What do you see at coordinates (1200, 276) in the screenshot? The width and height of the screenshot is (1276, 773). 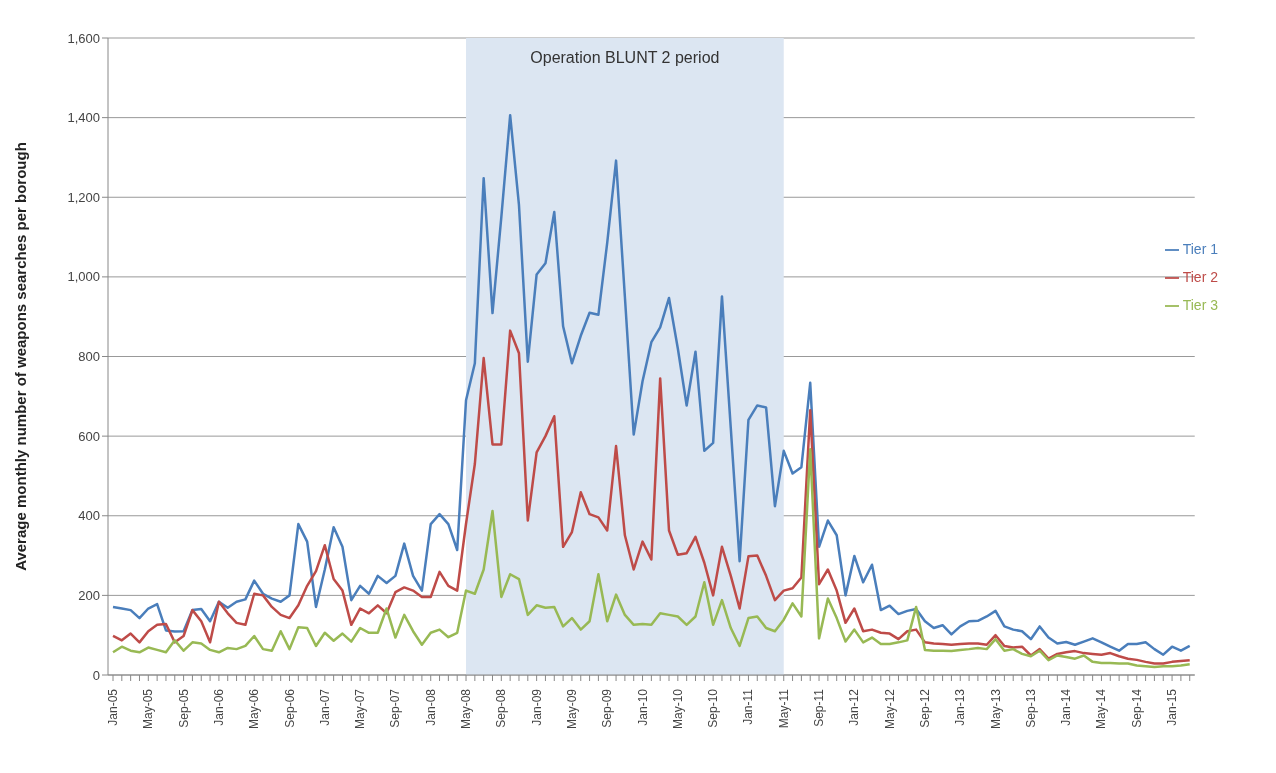 I see `legend-label: Tier 2` at bounding box center [1200, 276].